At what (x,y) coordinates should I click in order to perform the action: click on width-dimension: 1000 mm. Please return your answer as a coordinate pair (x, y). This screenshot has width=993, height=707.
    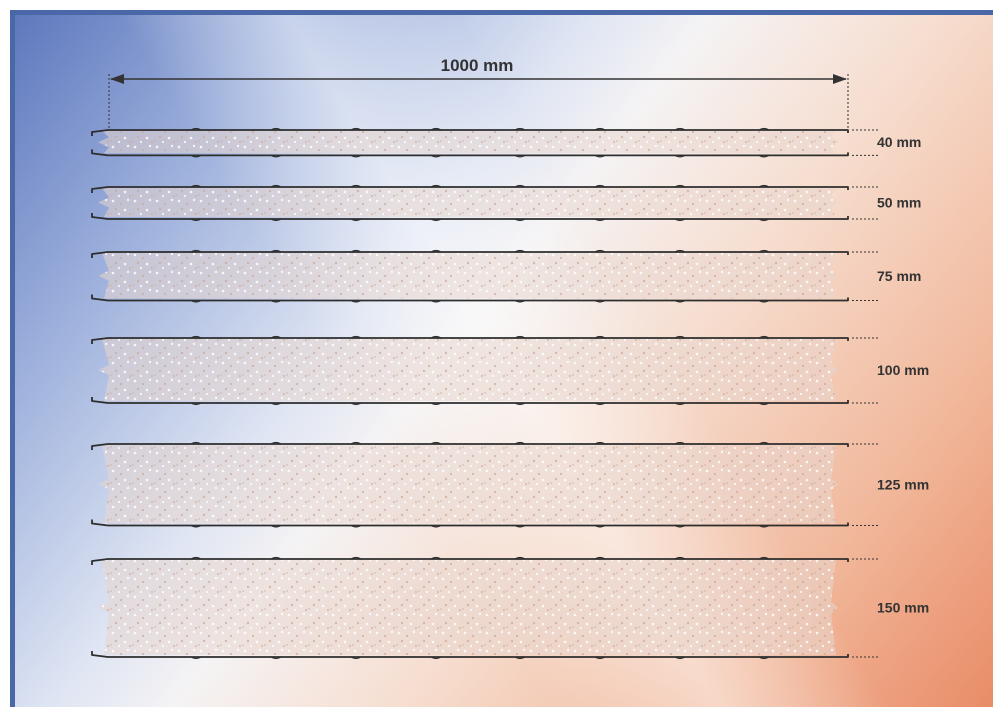
    Looking at the image, I should click on (478, 92).